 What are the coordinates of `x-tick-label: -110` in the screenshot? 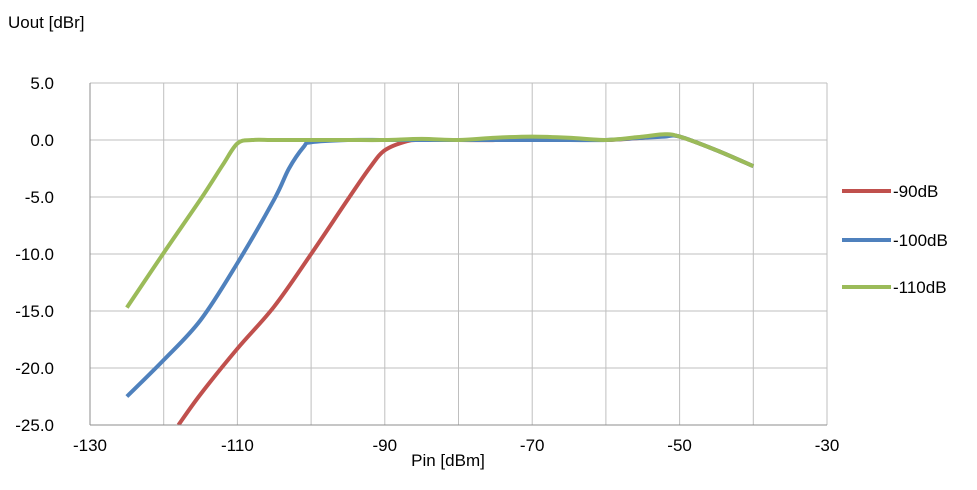 It's located at (237, 445).